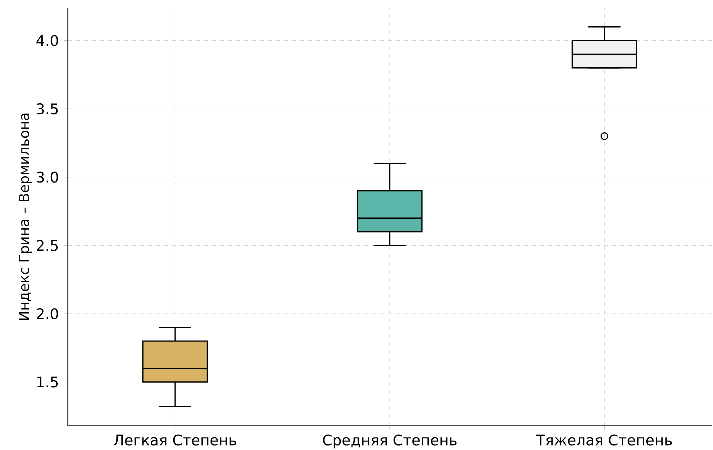 The width and height of the screenshot is (713, 450). Describe the element at coordinates (604, 440) in the screenshot. I see `x-tick-label: Тяжелая Степень` at that location.